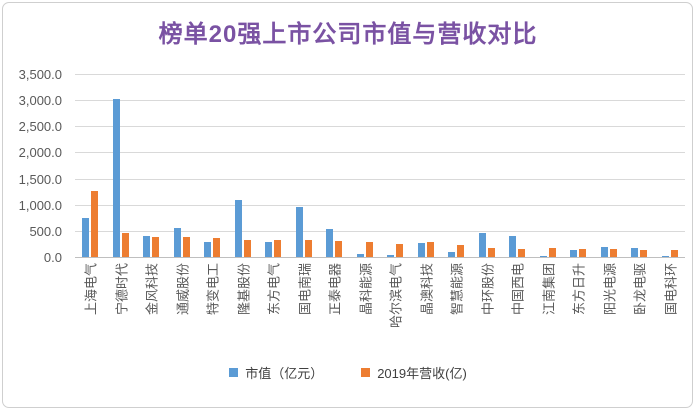 The image size is (696, 411). I want to click on bar-shizhi-卧龙电驱, so click(634, 252).